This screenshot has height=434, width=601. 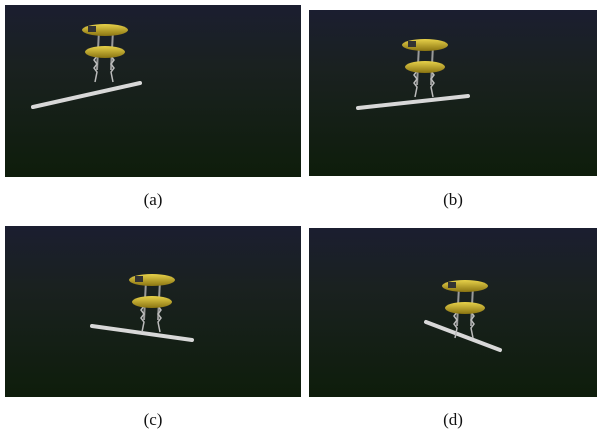 I want to click on caption: (a), so click(x=153, y=199).